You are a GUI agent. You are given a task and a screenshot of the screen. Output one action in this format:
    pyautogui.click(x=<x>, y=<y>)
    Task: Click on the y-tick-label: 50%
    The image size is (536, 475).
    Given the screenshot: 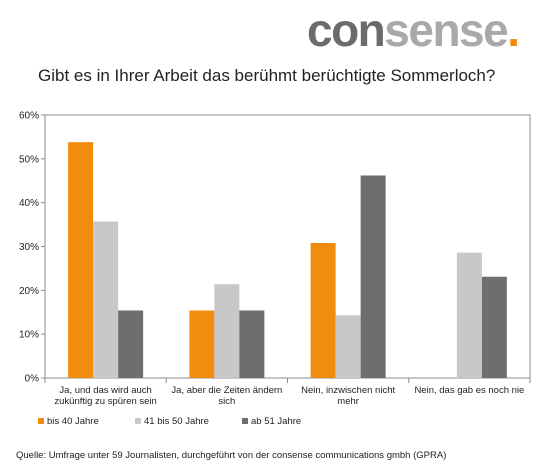 What is the action you would take?
    pyautogui.click(x=29, y=159)
    